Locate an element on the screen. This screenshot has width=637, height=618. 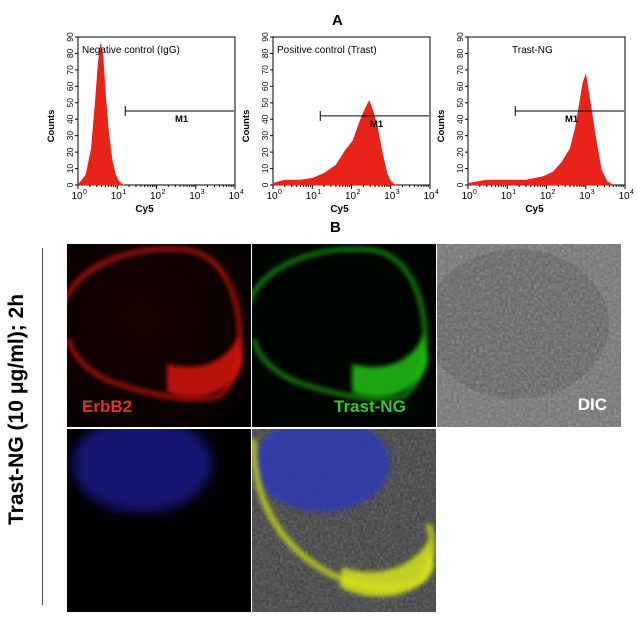
dic-channel-image: DIC is located at coordinates (529, 335).